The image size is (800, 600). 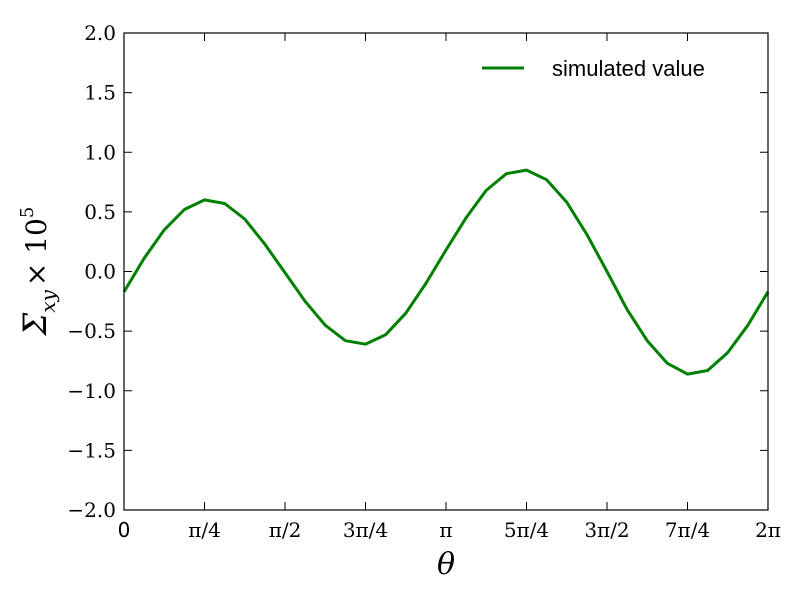 I want to click on y-tick-label: −1.5, so click(x=91, y=450).